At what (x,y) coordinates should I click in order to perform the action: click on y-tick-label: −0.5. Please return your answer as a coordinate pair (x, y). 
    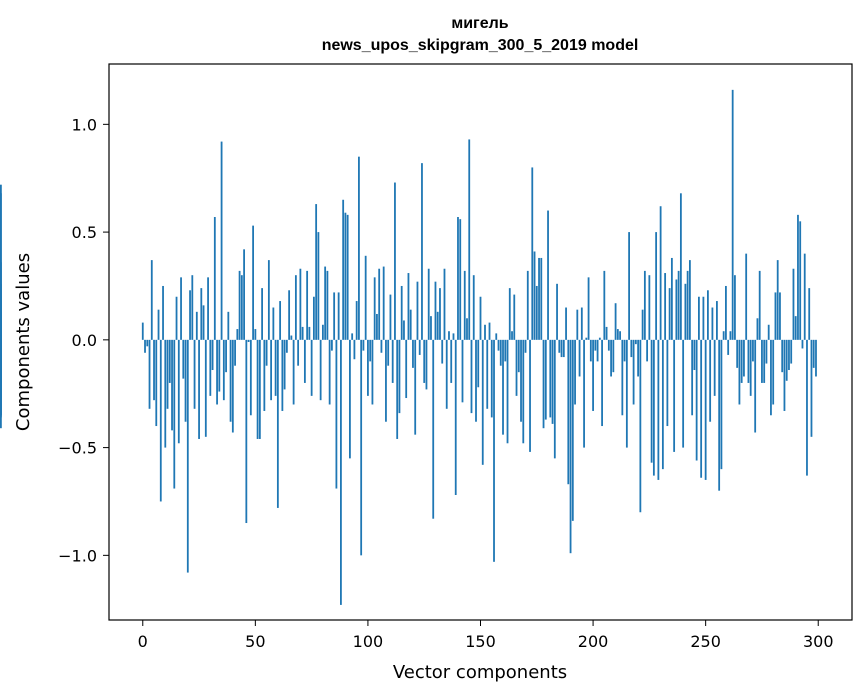
    Looking at the image, I should click on (77, 448).